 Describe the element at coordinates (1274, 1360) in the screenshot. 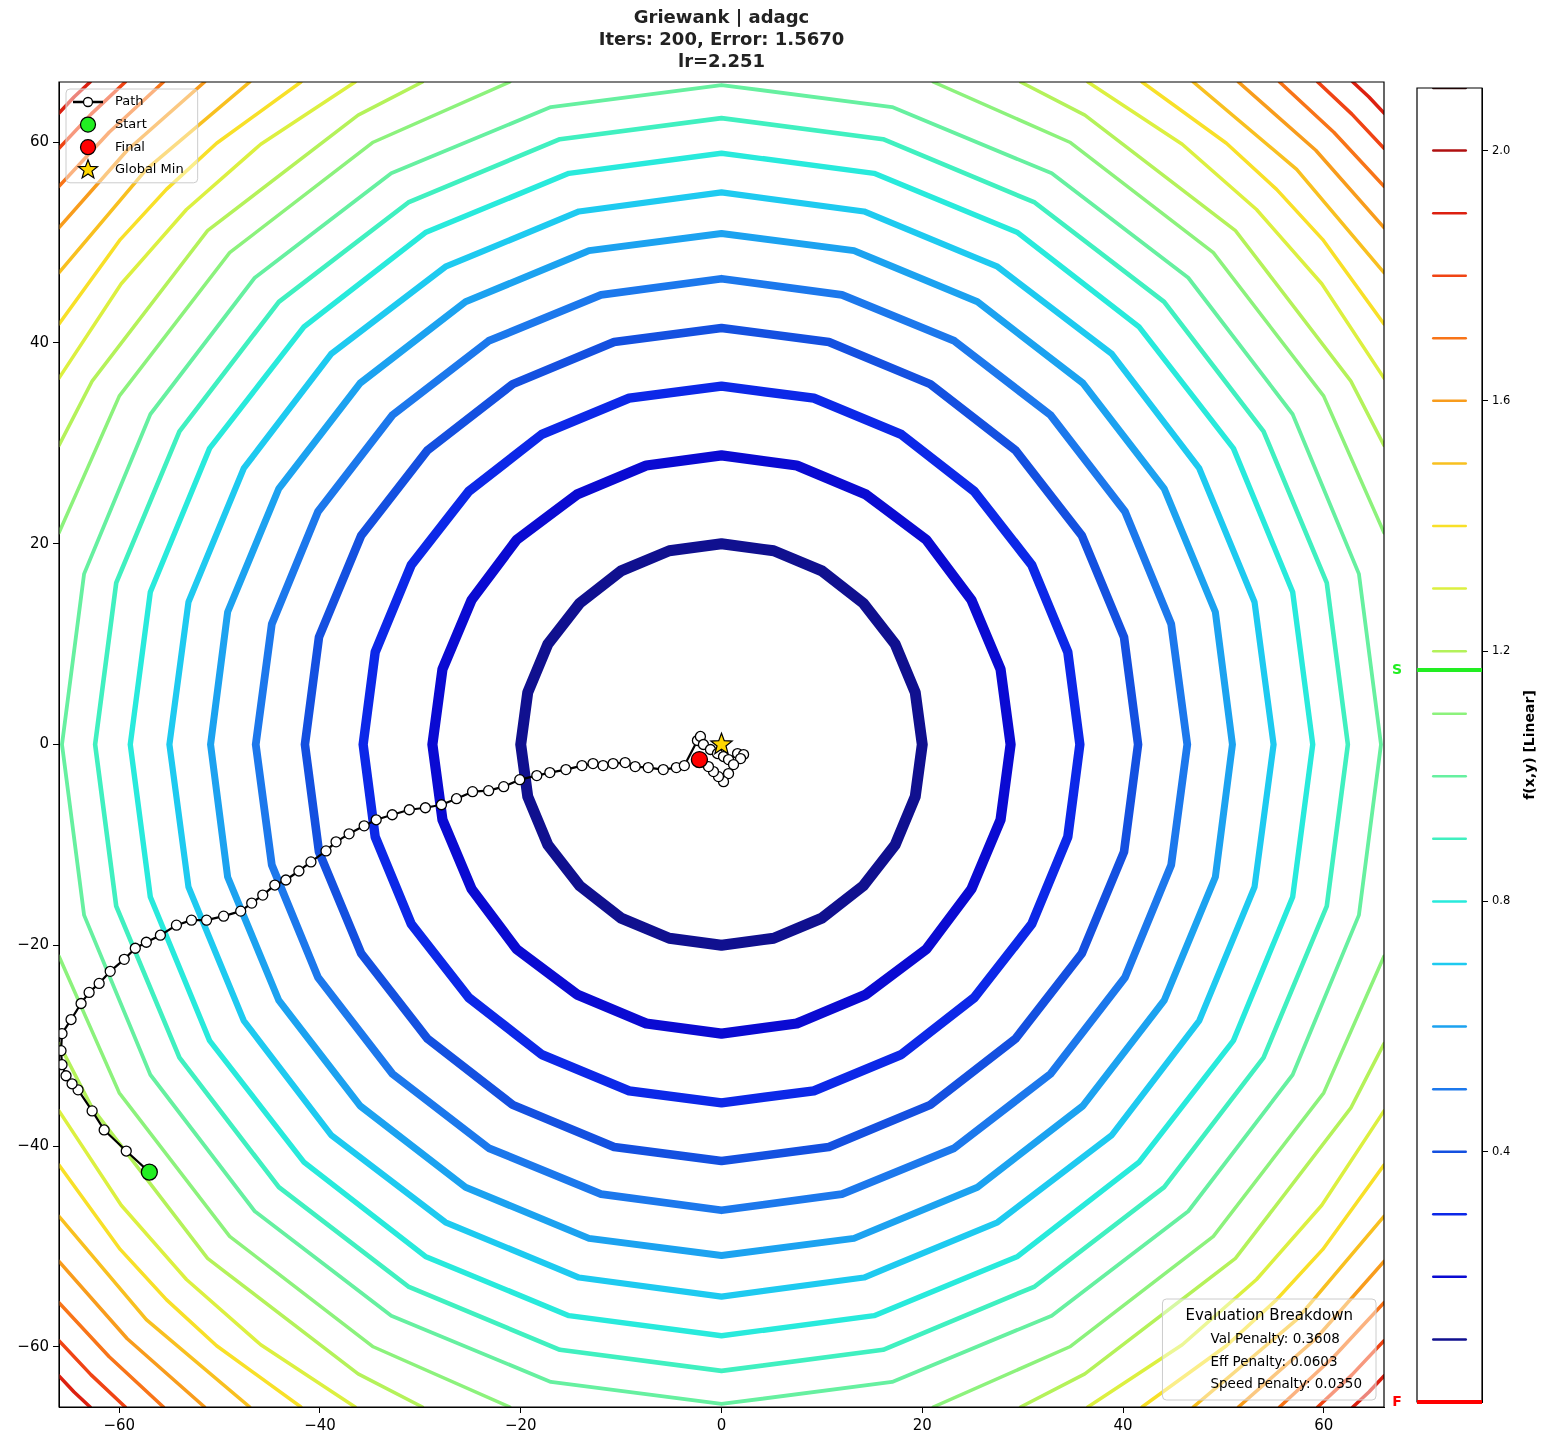

I see `annotation: Eff Penalty: 0.0603` at that location.